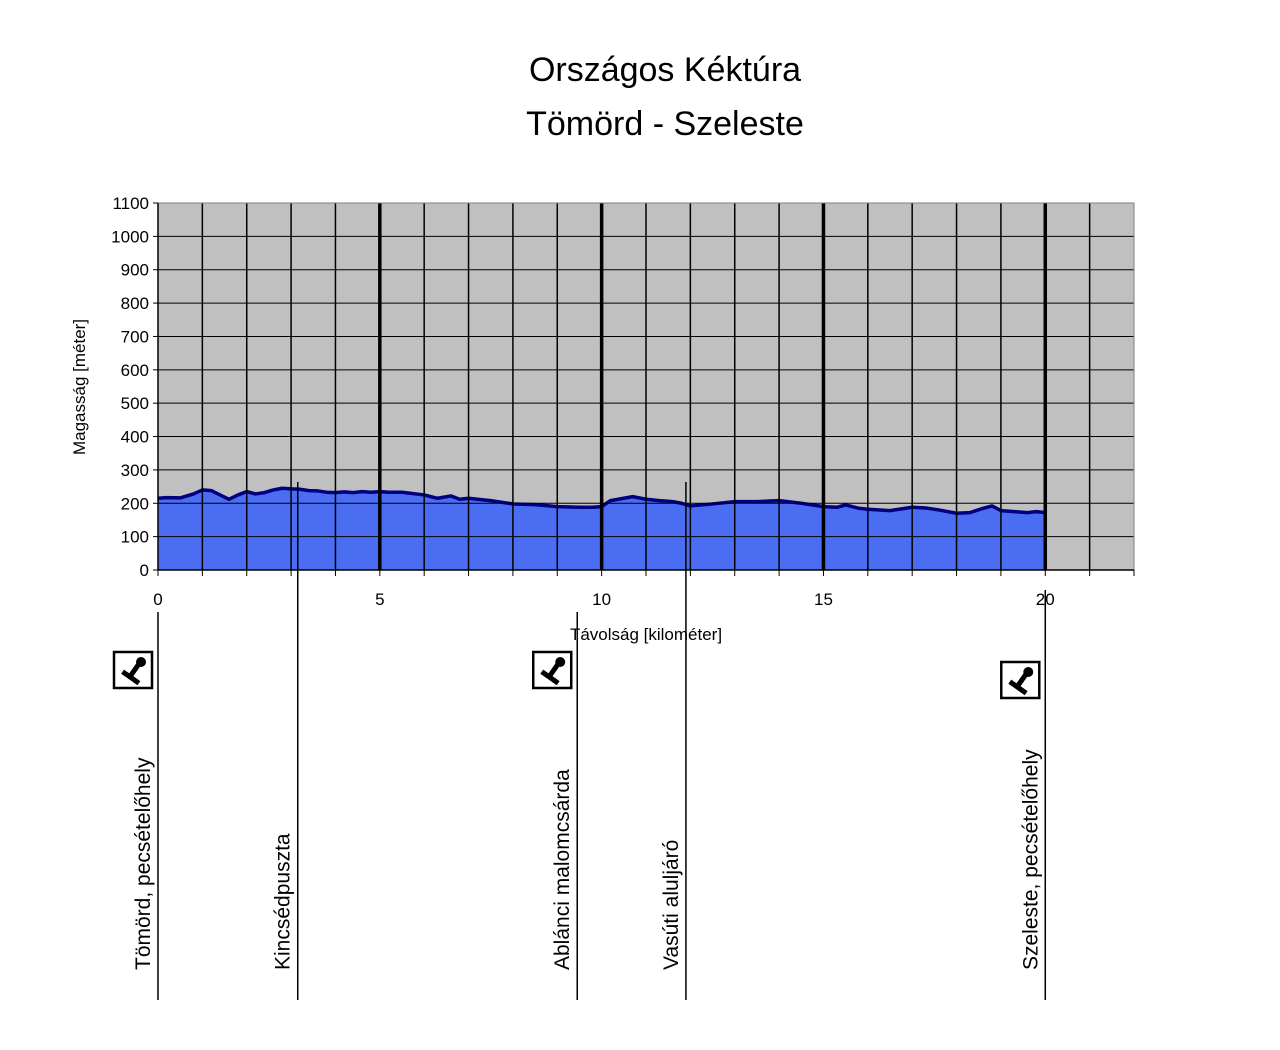  Describe the element at coordinates (665, 70) in the screenshot. I see `chart-title: Országos Kéktúra` at that location.